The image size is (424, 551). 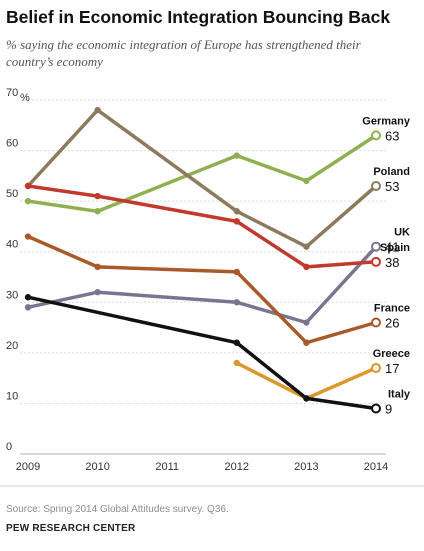 I want to click on y-unit-label: %, so click(x=25, y=98).